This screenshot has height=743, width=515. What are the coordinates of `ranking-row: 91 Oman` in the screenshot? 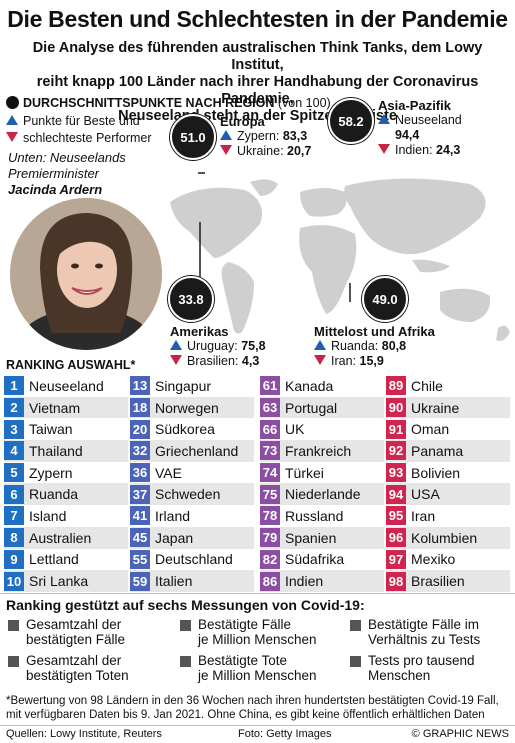 It's located at (448, 429).